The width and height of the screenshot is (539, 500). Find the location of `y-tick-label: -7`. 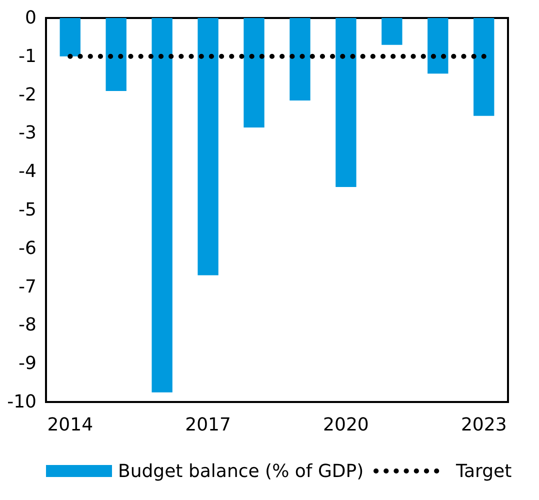

y-tick-label: -7 is located at coordinates (27, 287).